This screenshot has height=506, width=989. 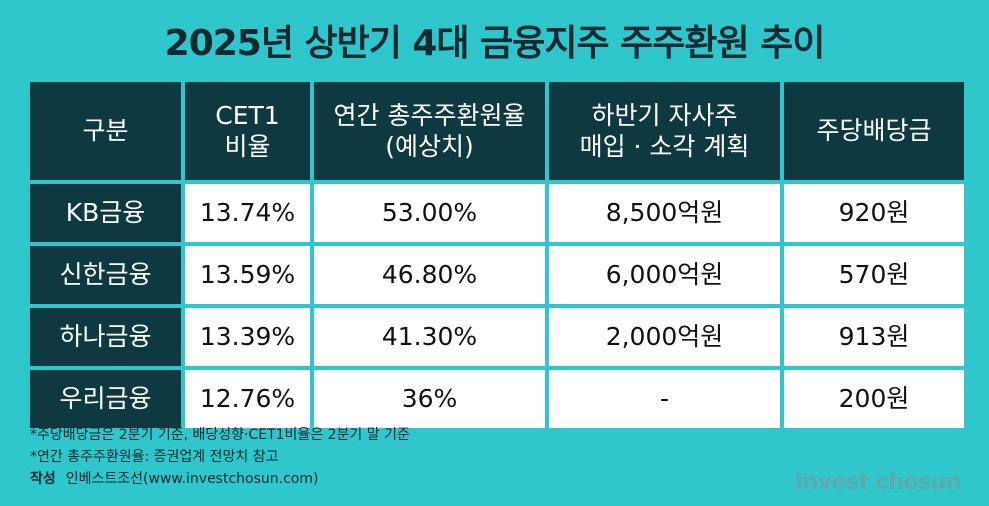 I want to click on row-name-cell: 신한금융, so click(x=105, y=275).